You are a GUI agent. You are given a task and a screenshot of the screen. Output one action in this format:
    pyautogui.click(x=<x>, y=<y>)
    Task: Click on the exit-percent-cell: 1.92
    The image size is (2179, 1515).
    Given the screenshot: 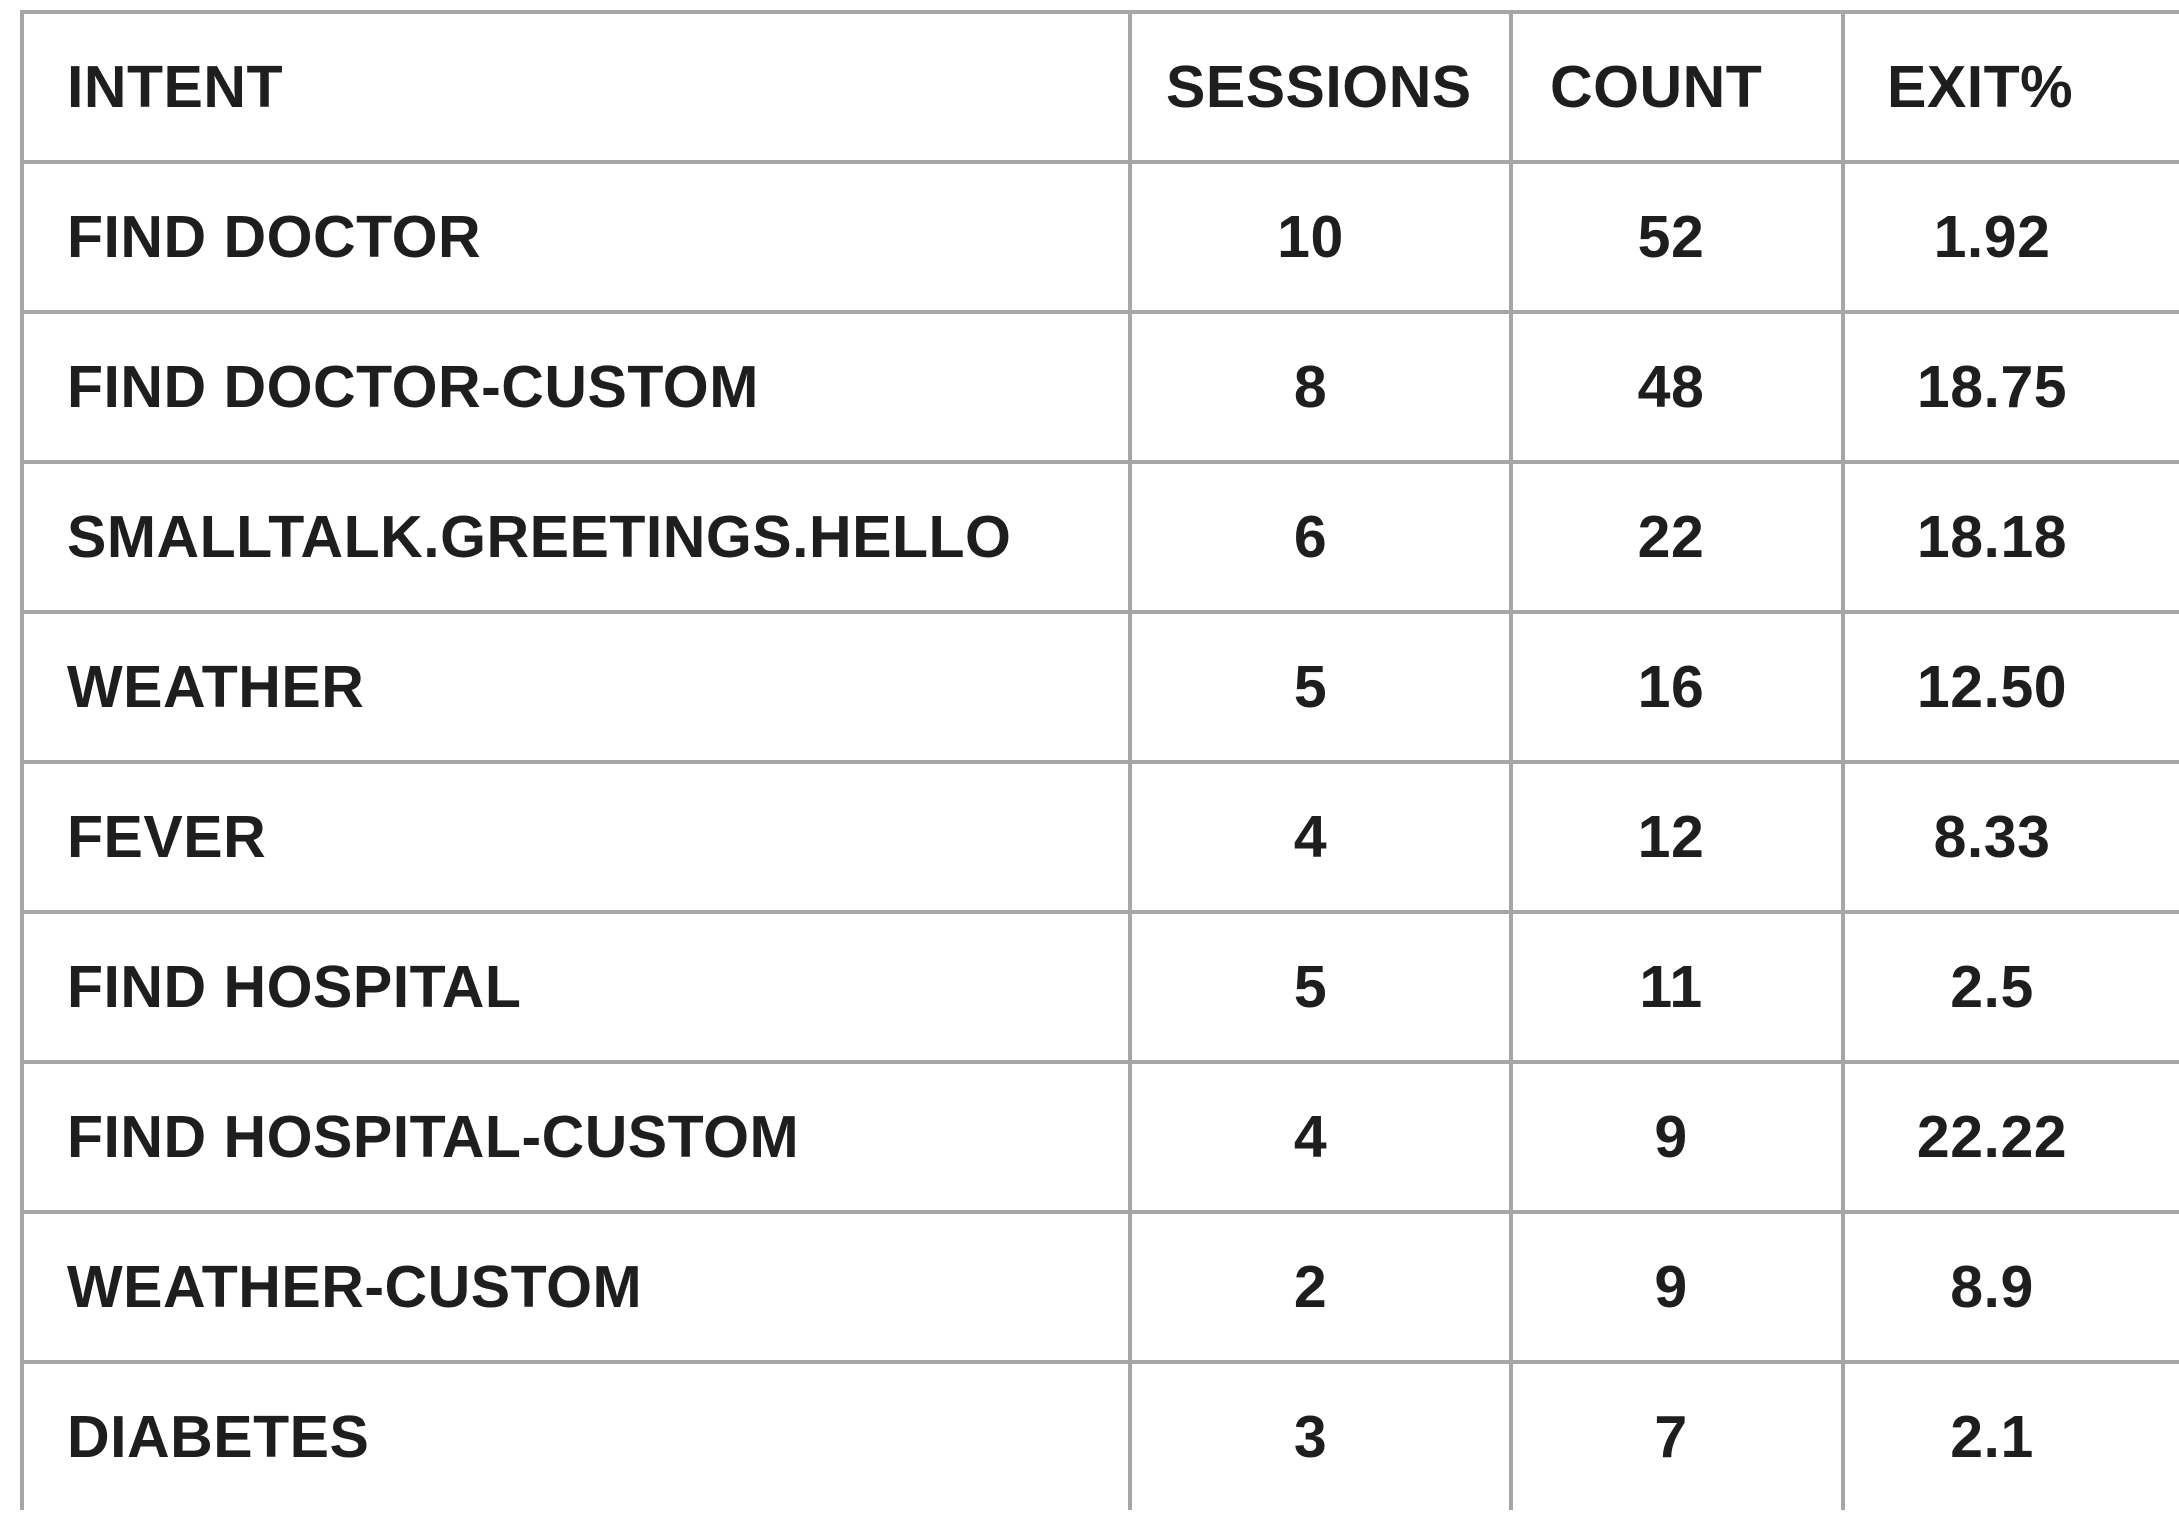 What is the action you would take?
    pyautogui.click(x=2011, y=238)
    